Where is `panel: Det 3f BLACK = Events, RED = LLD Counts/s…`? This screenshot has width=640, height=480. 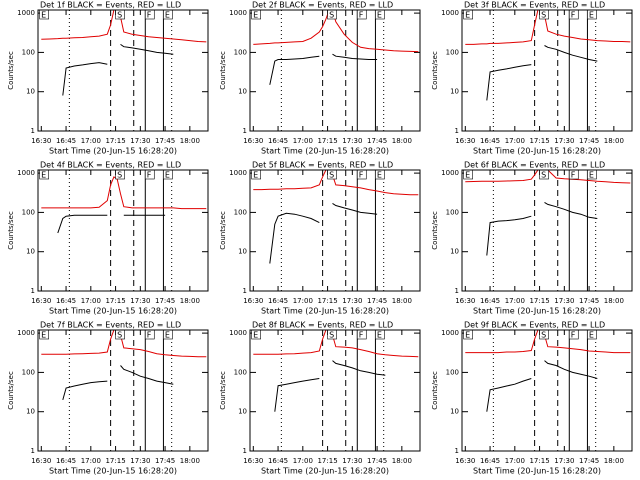
panel: Det 3f BLACK = Events, RED = LLD Counts/s… is located at coordinates (532, 78).